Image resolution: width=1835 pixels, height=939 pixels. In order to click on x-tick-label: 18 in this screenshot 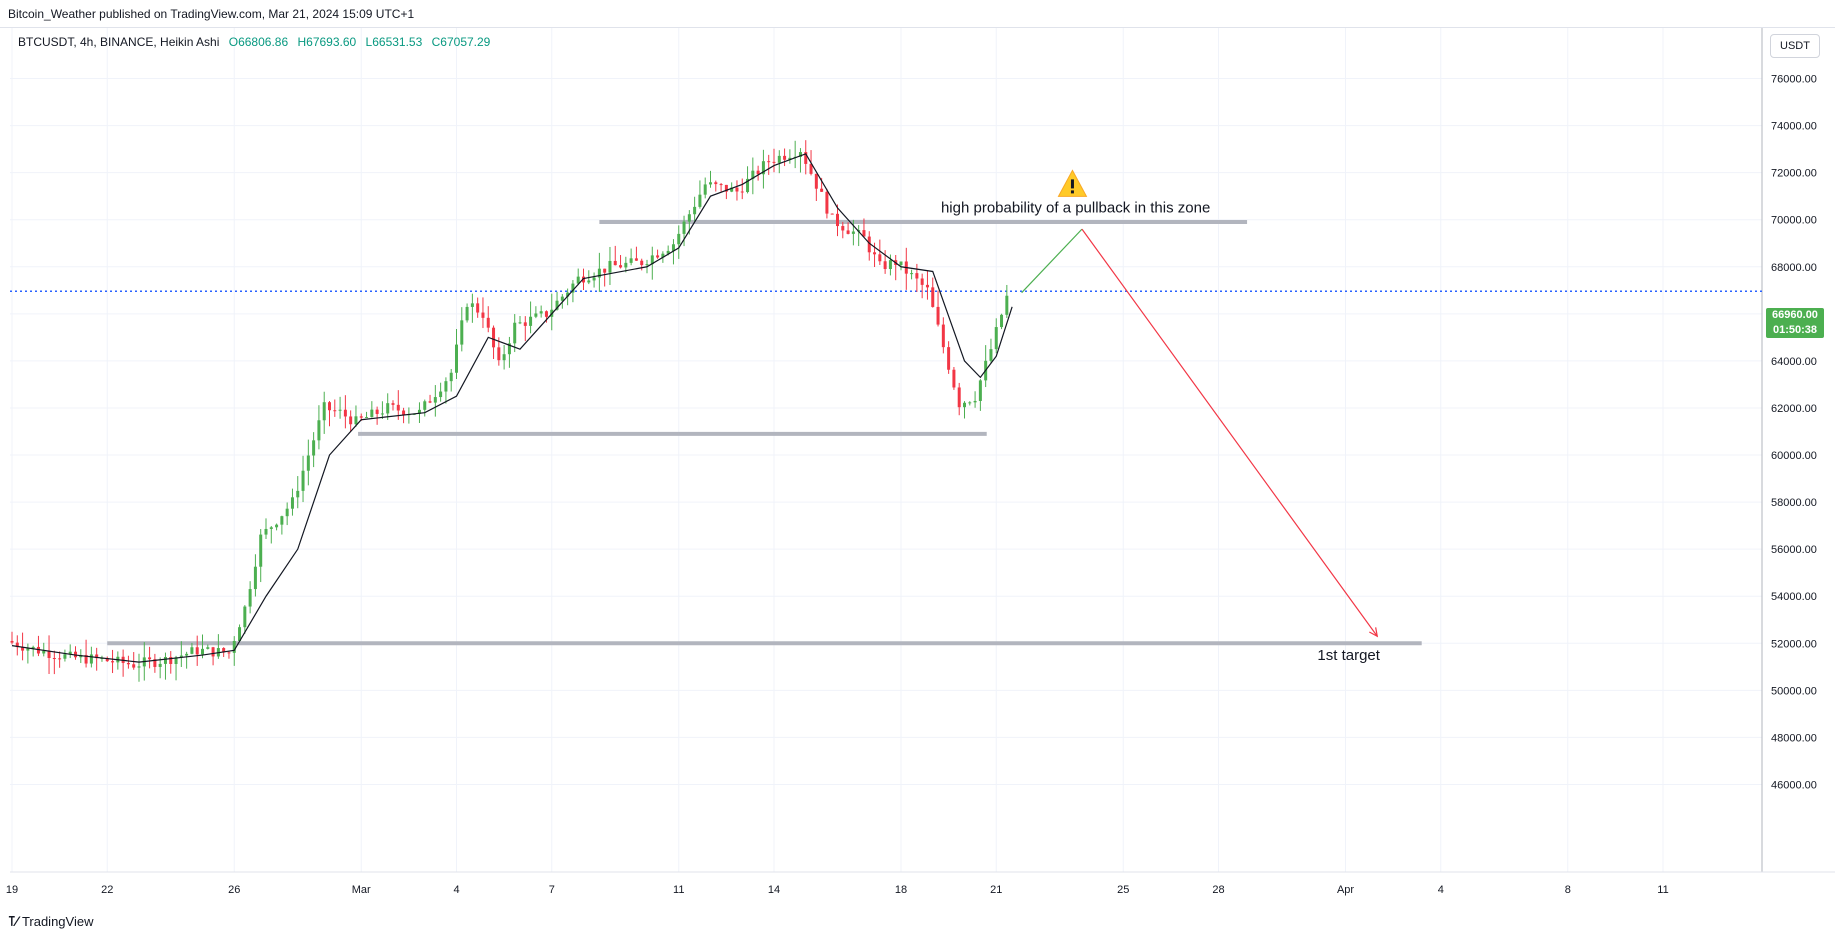, I will do `click(901, 890)`.